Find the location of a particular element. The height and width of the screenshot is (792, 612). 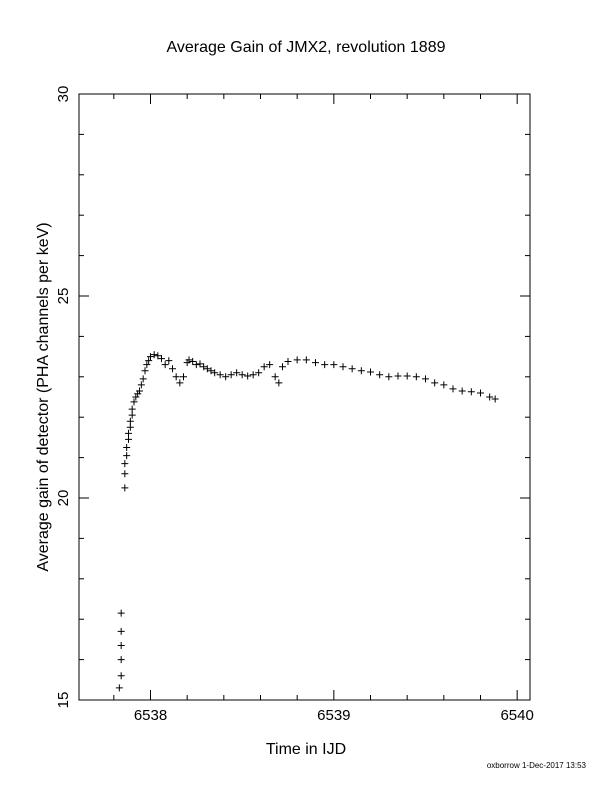

x-axis-tick-labels: 6538 6539 6540 is located at coordinates (334, 715).